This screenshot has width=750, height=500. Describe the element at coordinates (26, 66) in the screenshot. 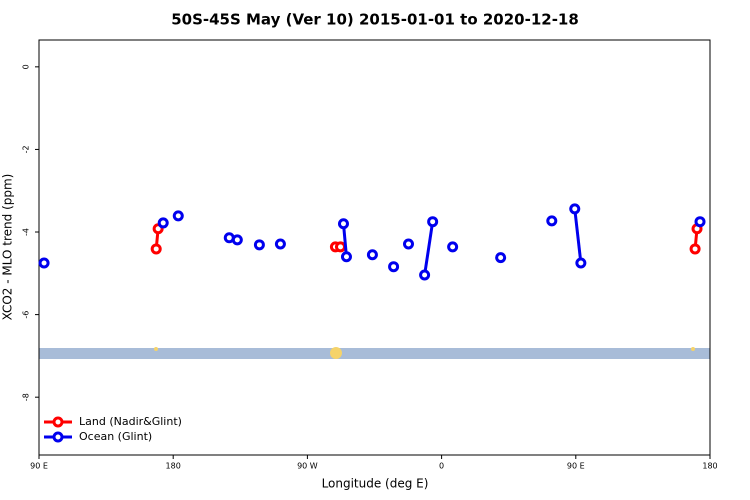

I see `y-tick-label: 0` at that location.